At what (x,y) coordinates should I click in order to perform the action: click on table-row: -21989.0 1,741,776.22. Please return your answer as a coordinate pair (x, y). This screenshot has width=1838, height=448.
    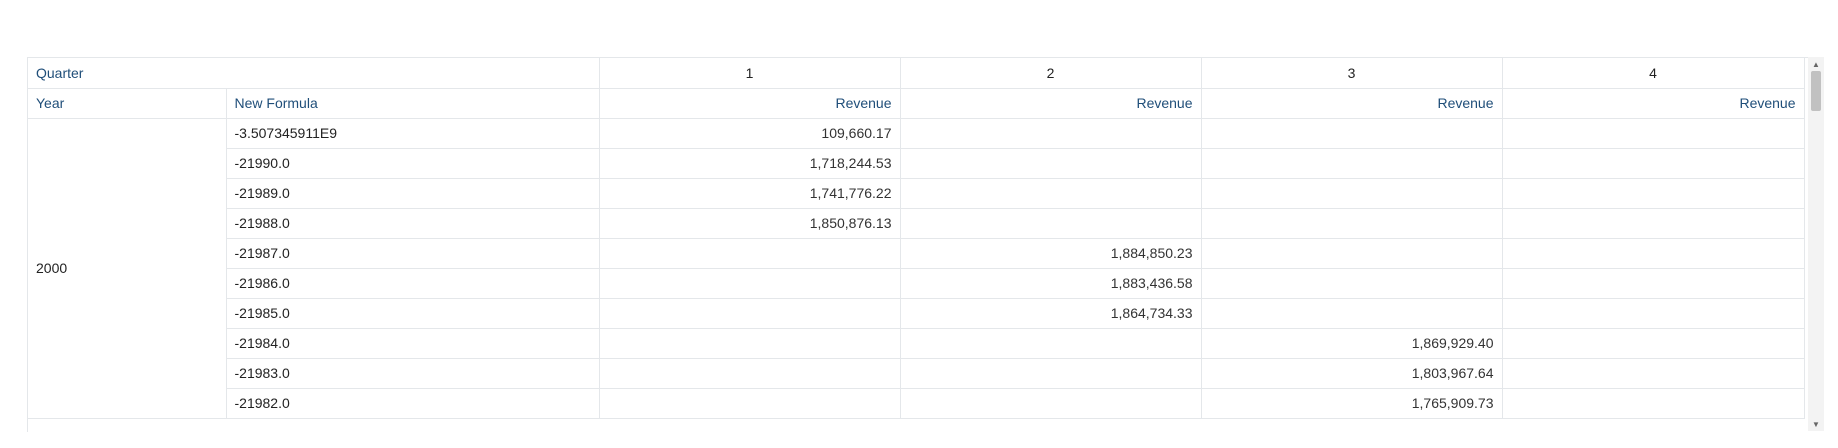
    Looking at the image, I should click on (916, 193).